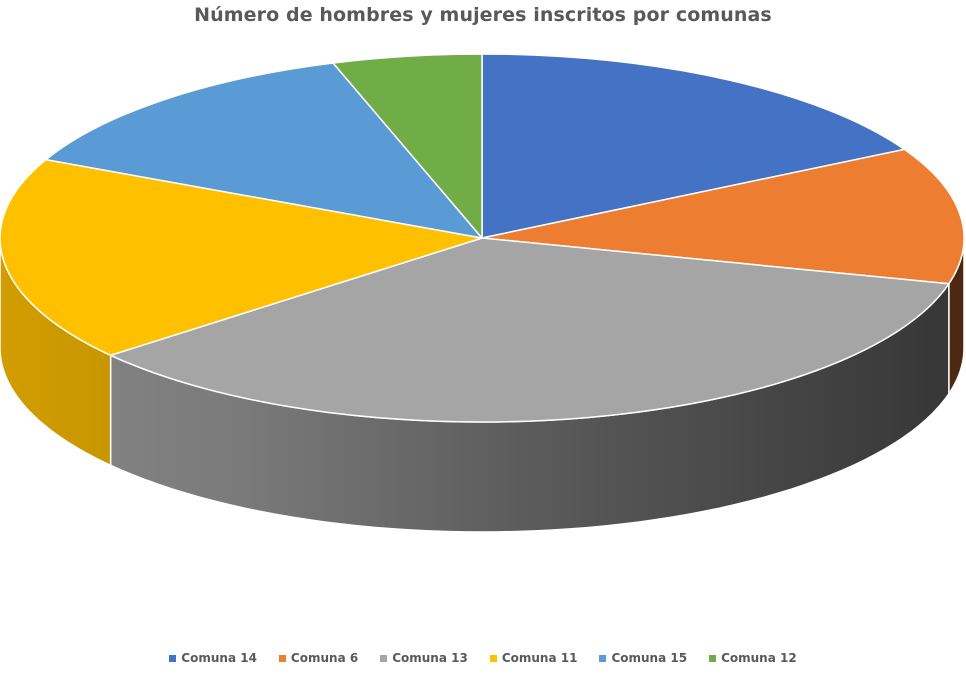 This screenshot has height=681, width=966. What do you see at coordinates (539, 658) in the screenshot?
I see `legend-label: Comuna 11` at bounding box center [539, 658].